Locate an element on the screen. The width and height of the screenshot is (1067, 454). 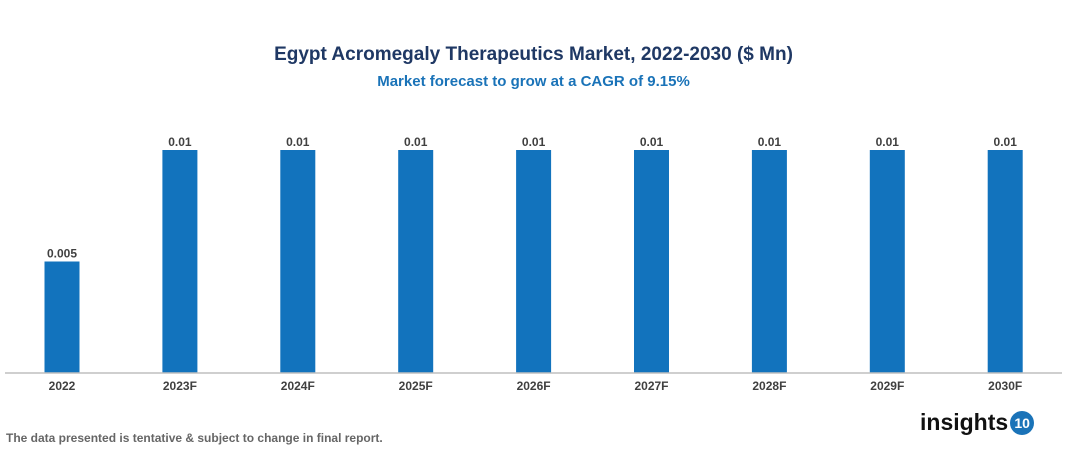
insights10-logo: insights 10 is located at coordinates (977, 422).